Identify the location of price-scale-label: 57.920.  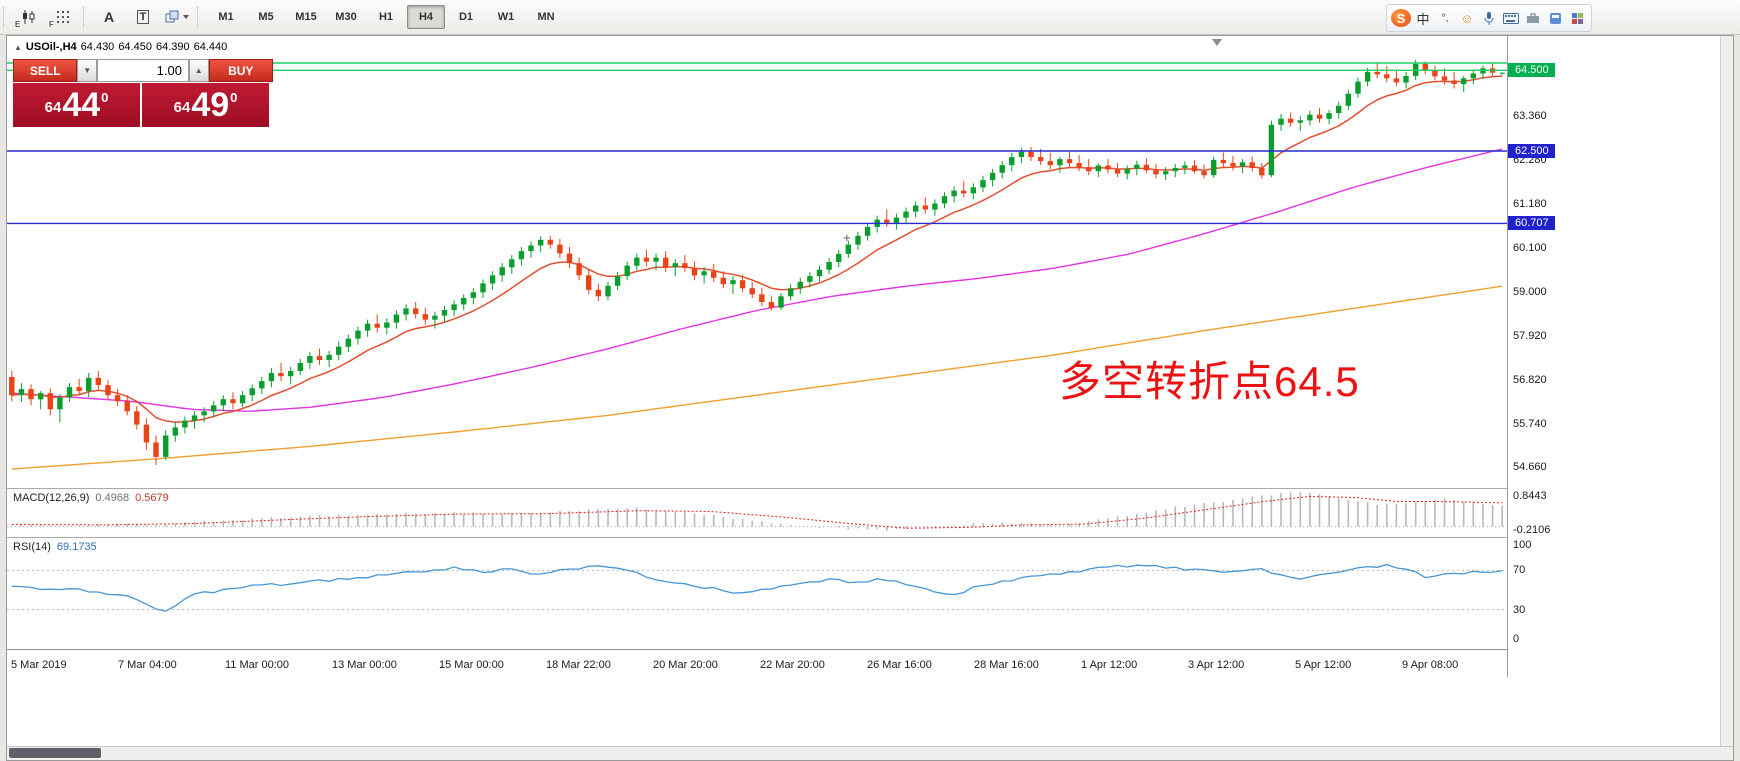
(1530, 335).